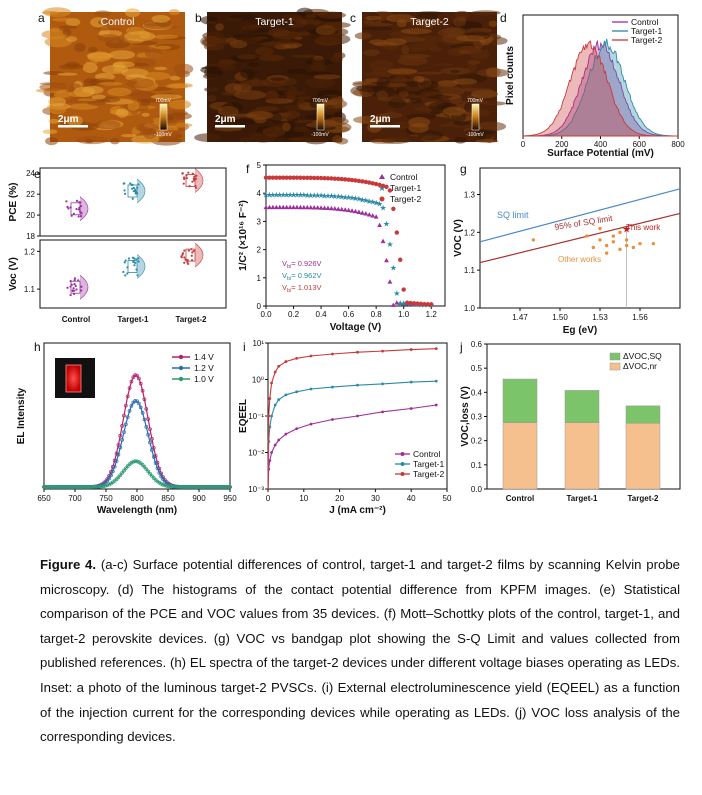 The height and width of the screenshot is (795, 702). Describe the element at coordinates (133, 274) in the screenshot. I see `plot-frame` at that location.